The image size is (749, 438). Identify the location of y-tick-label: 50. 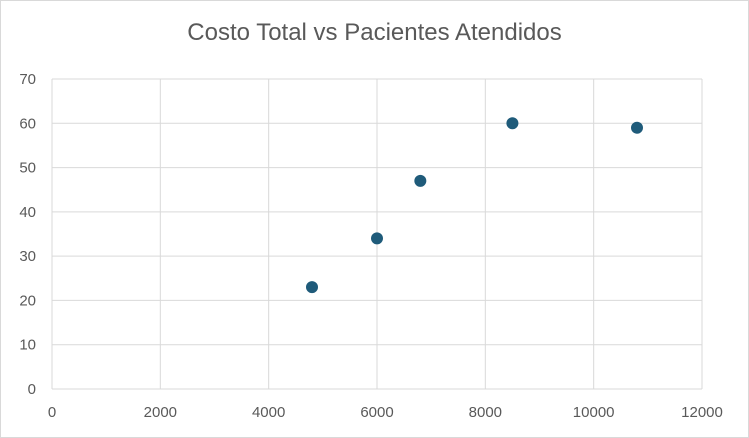
(27, 168).